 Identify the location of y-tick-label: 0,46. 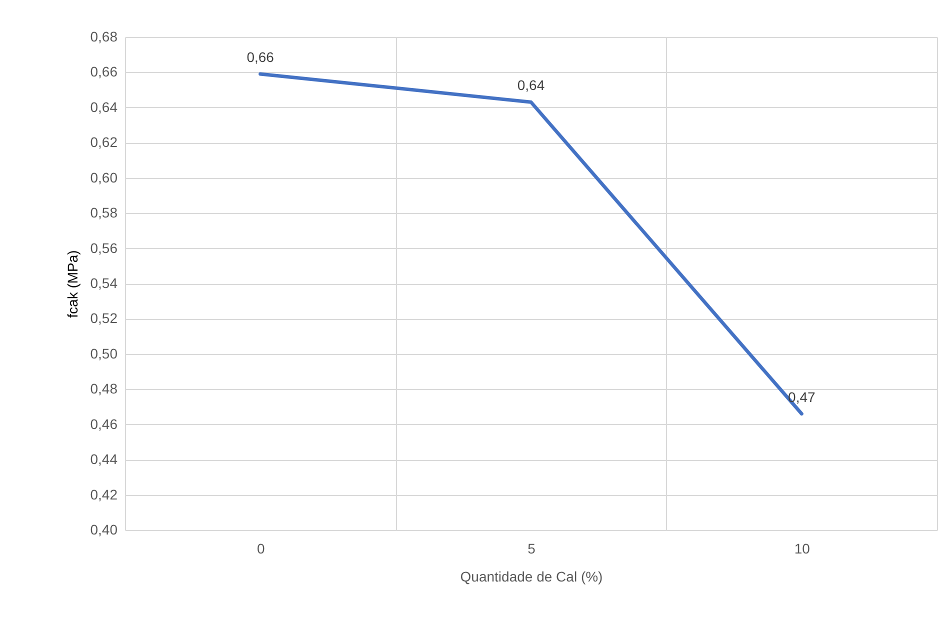
(104, 424).